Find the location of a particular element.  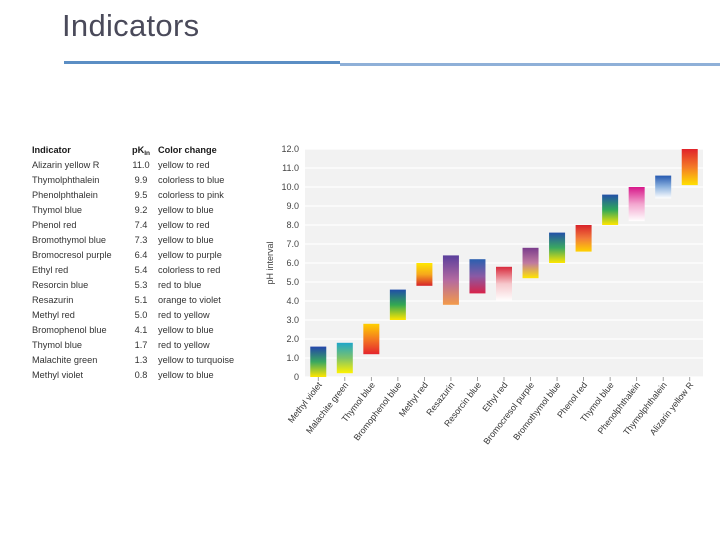

table-row: Phenolphthalein 9.5 colorless to pink is located at coordinates (145, 195).